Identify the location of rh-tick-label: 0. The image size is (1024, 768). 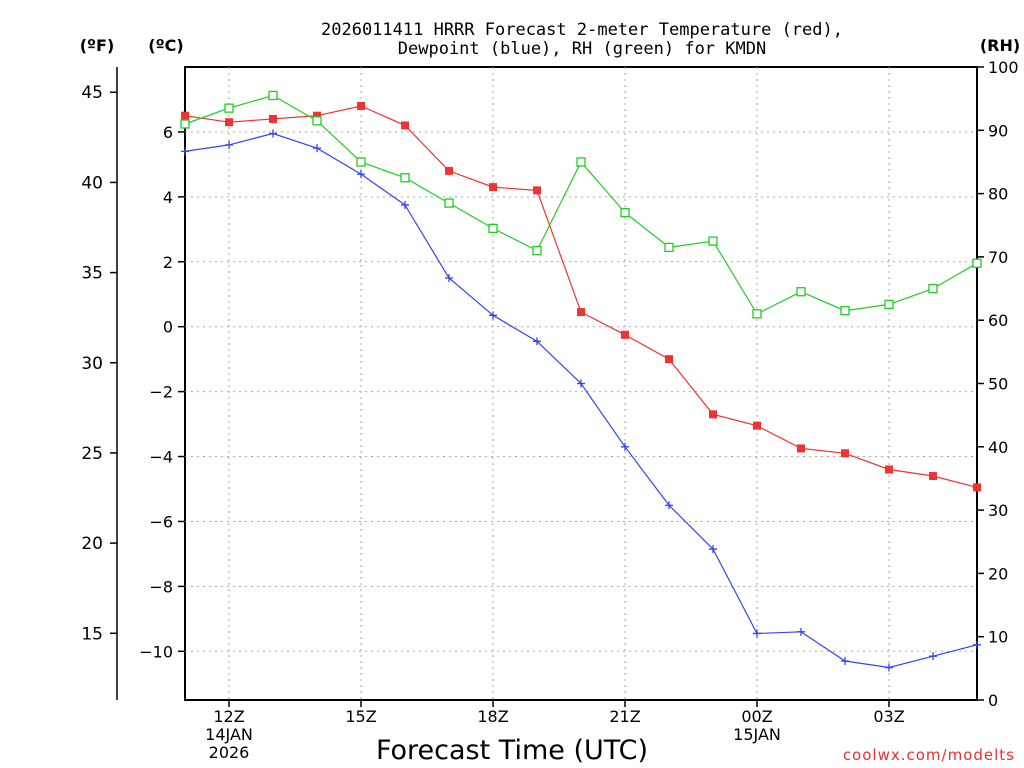
(993, 700).